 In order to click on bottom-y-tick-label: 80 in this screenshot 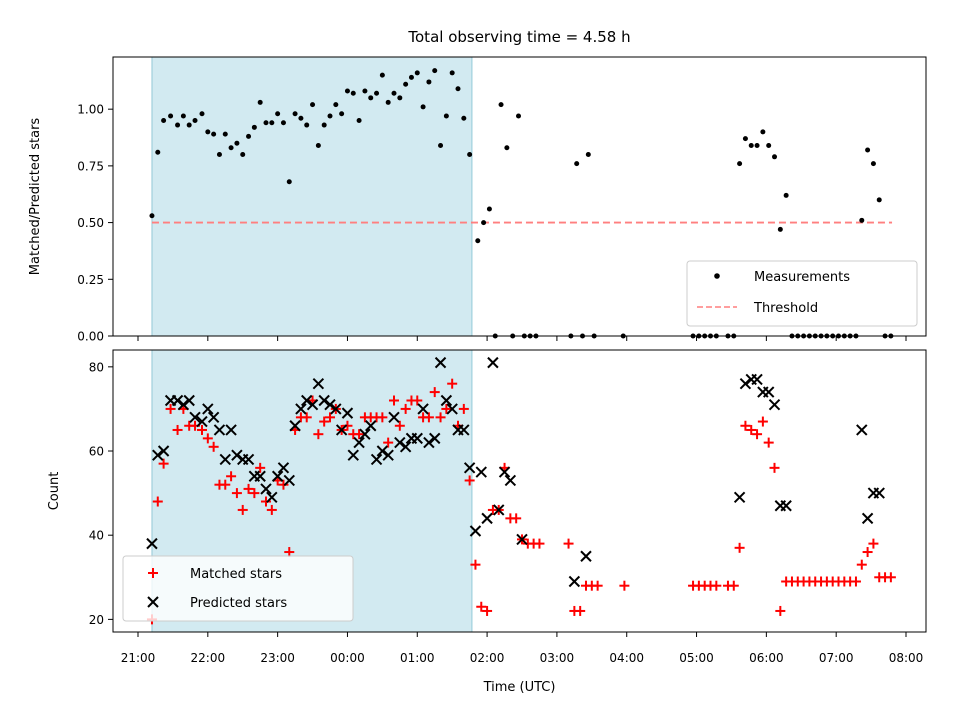, I will do `click(96, 367)`.